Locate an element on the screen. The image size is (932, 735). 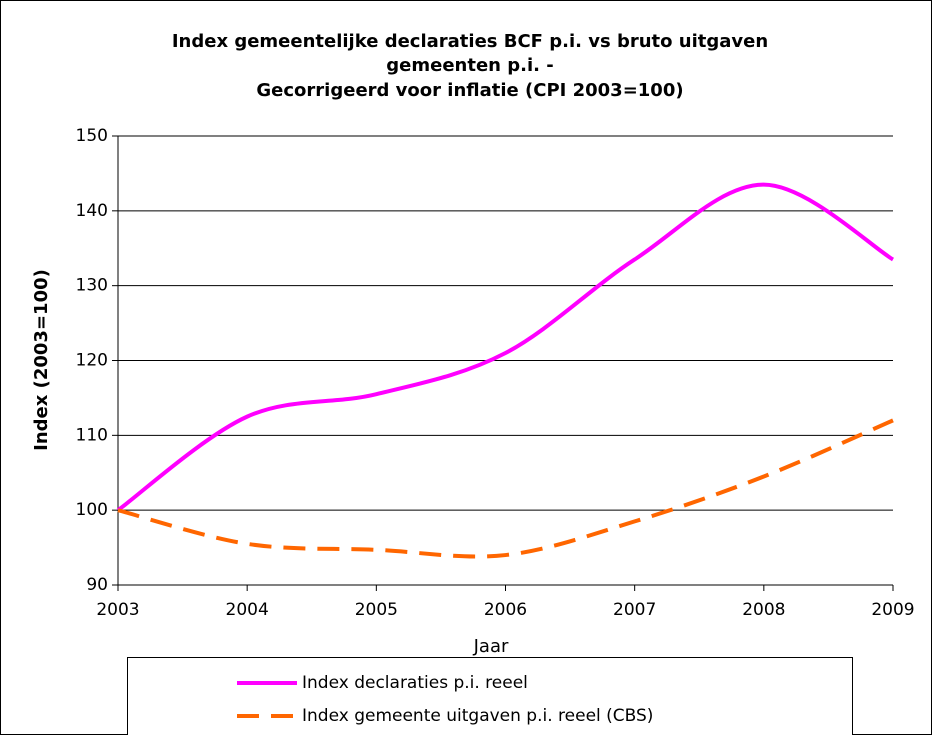
x-tick-label: 2006 is located at coordinates (505, 610).